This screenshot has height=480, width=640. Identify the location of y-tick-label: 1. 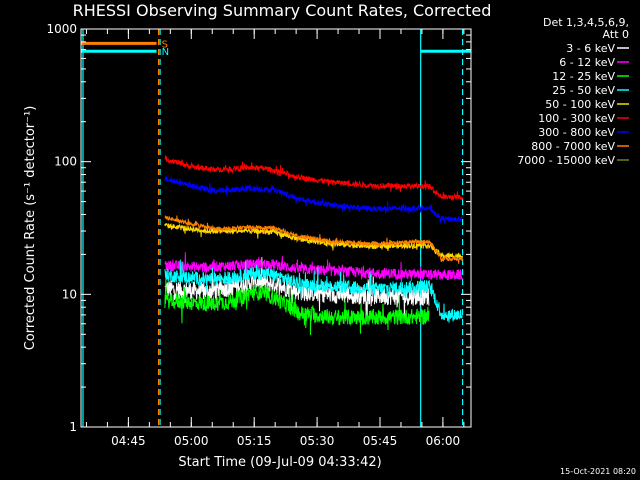
(73, 427).